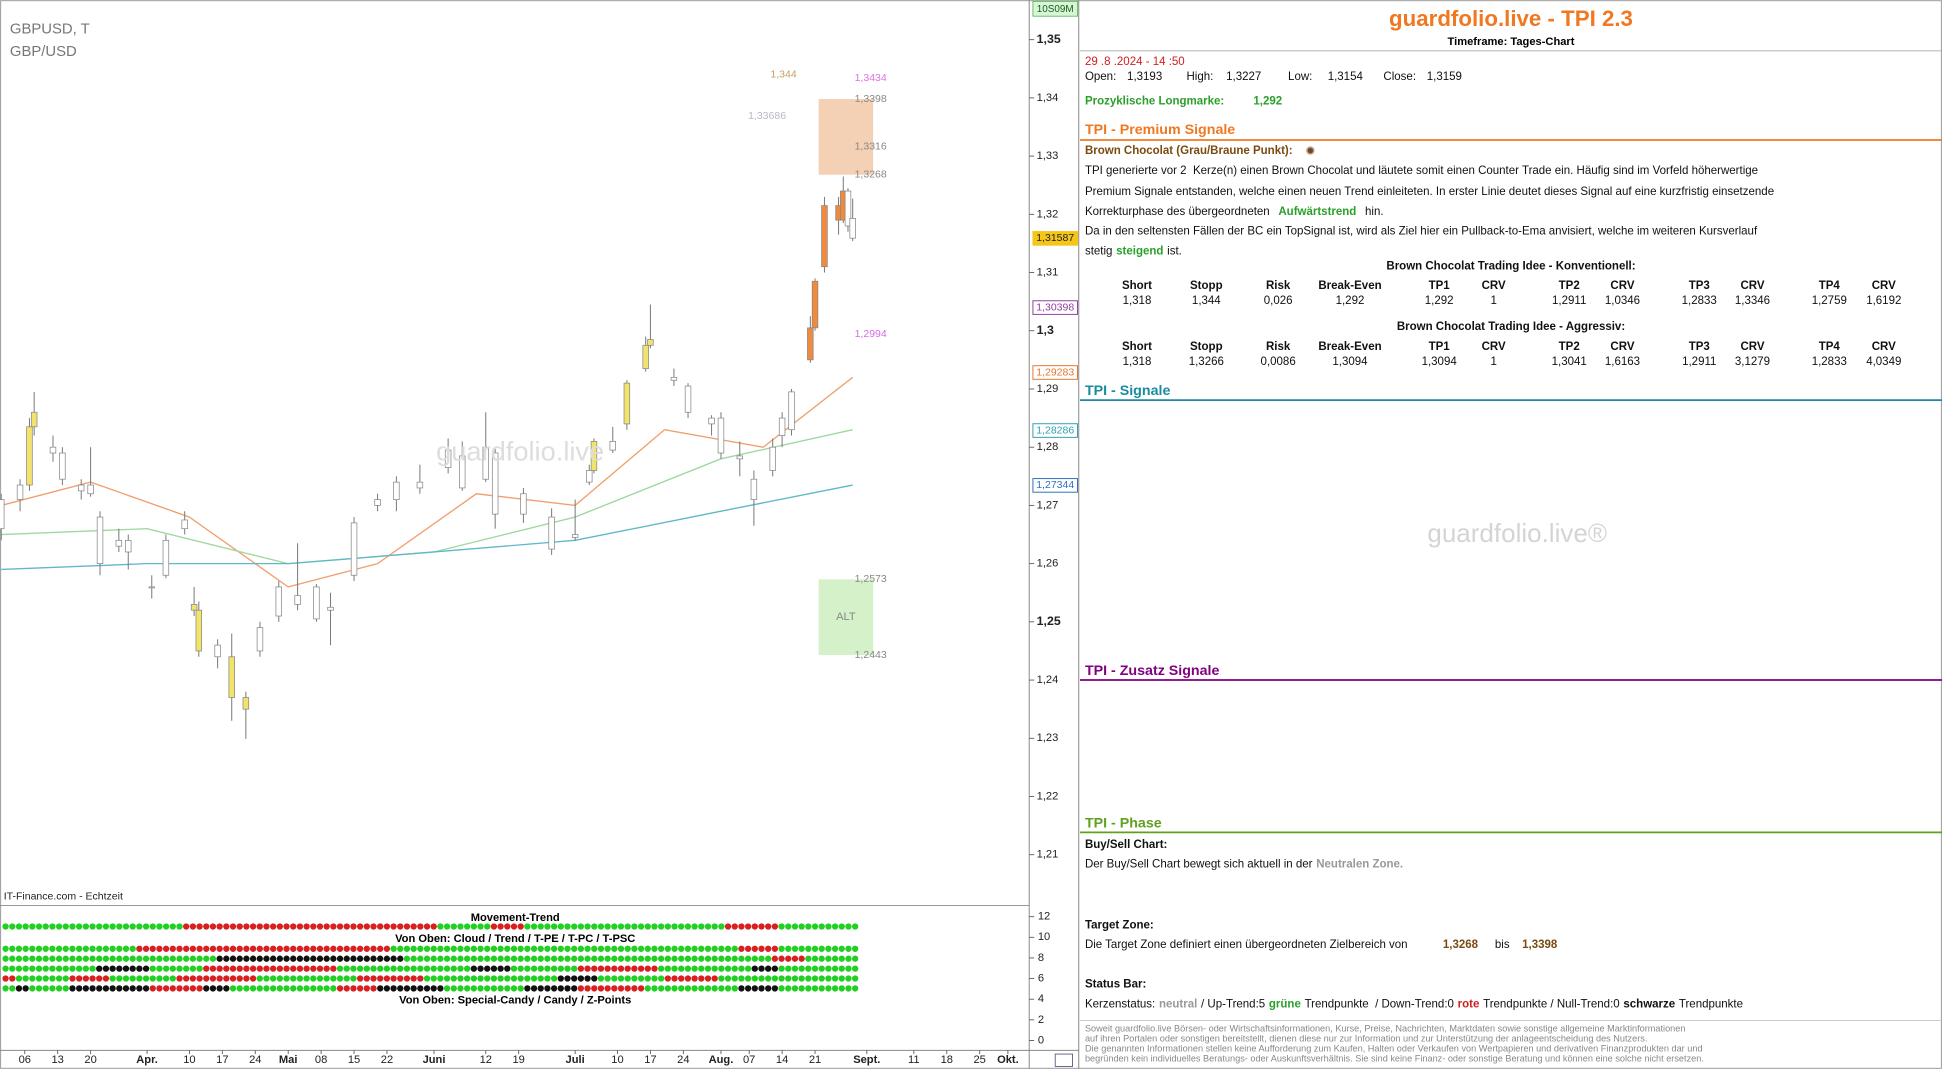 This screenshot has width=1942, height=1069. Describe the element at coordinates (575, 1060) in the screenshot. I see `x-tick-label: Juli` at that location.